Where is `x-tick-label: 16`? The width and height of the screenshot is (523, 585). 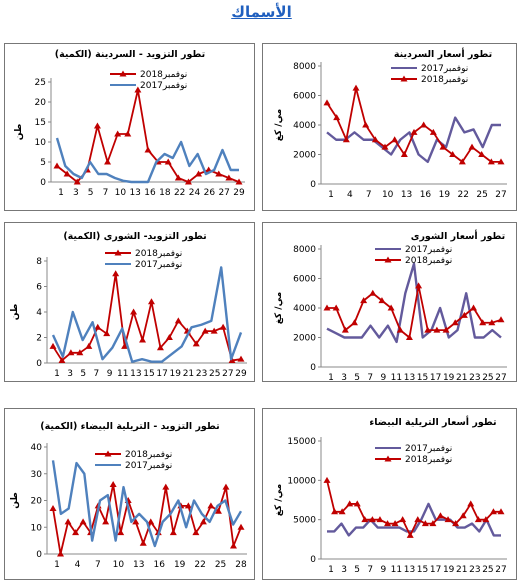
x-tick-label: 16 is located at coordinates (159, 565).